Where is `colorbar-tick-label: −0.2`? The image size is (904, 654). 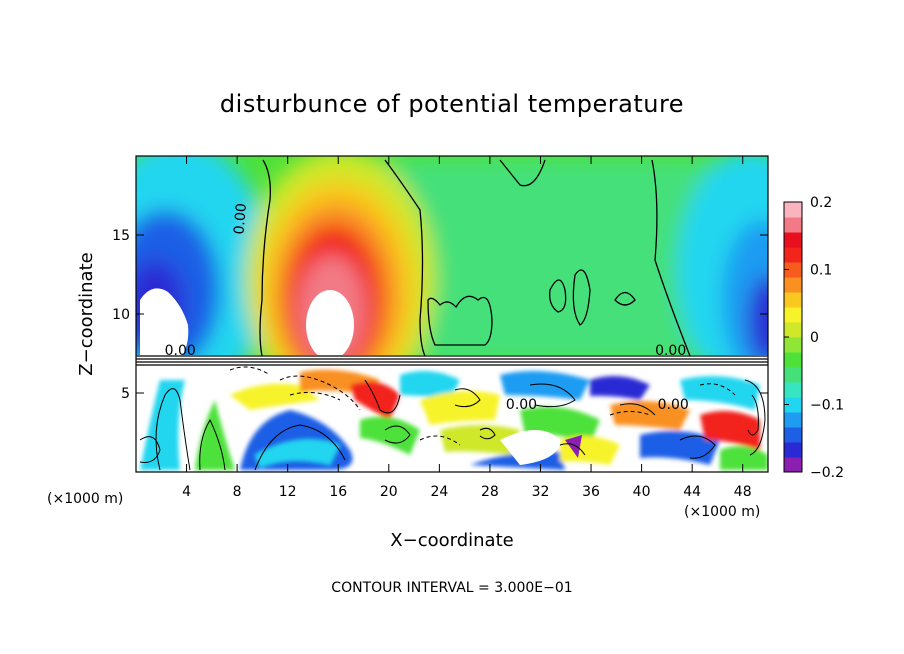
colorbar-tick-label: −0.2 is located at coordinates (827, 473).